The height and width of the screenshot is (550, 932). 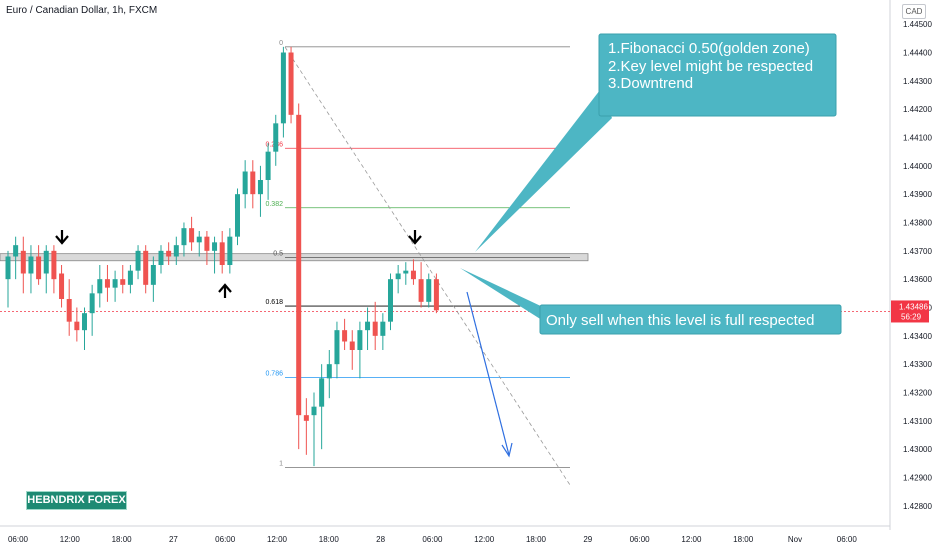 I want to click on up-arrow-icon, so click(x=225, y=290).